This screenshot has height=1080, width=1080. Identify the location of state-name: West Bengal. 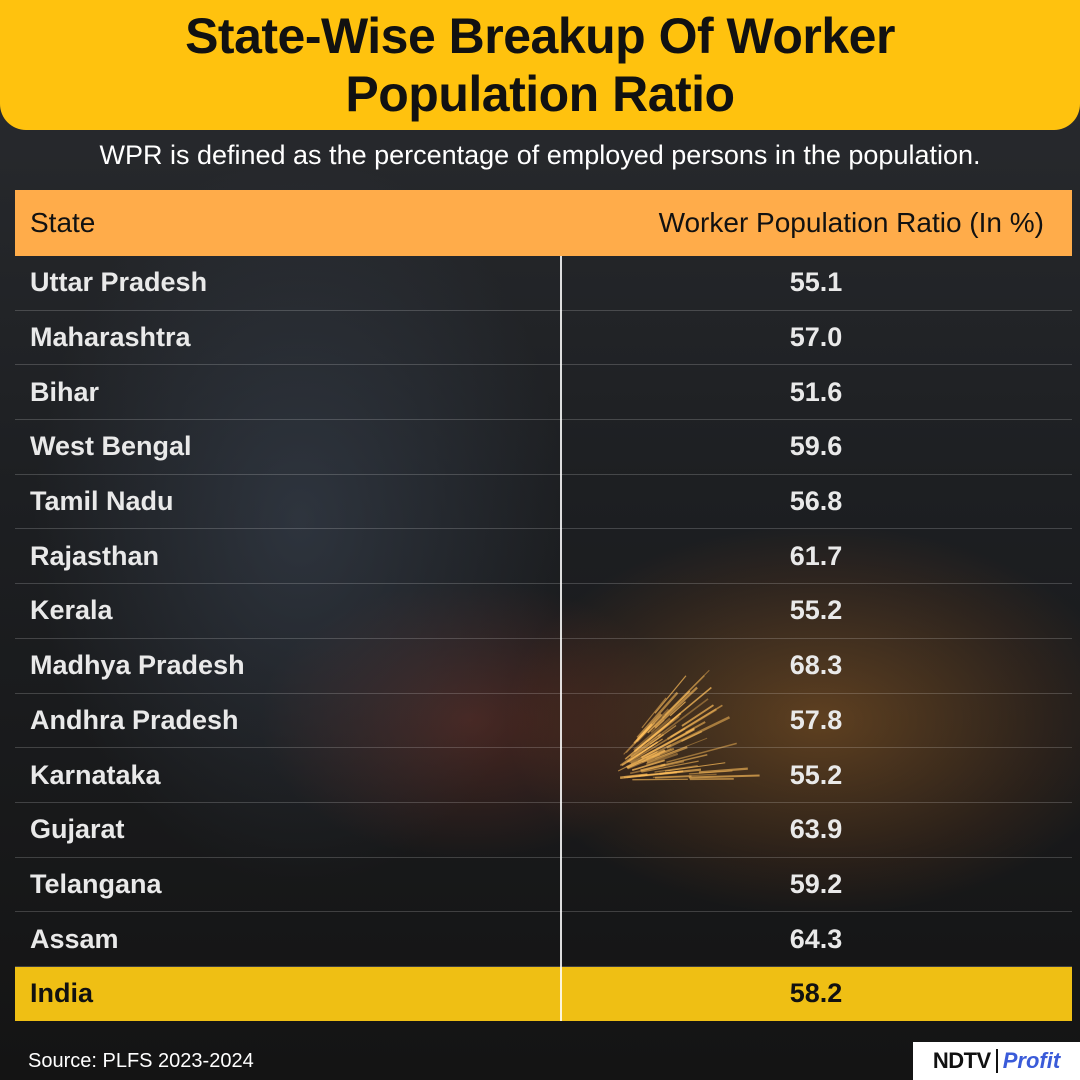
(111, 446).